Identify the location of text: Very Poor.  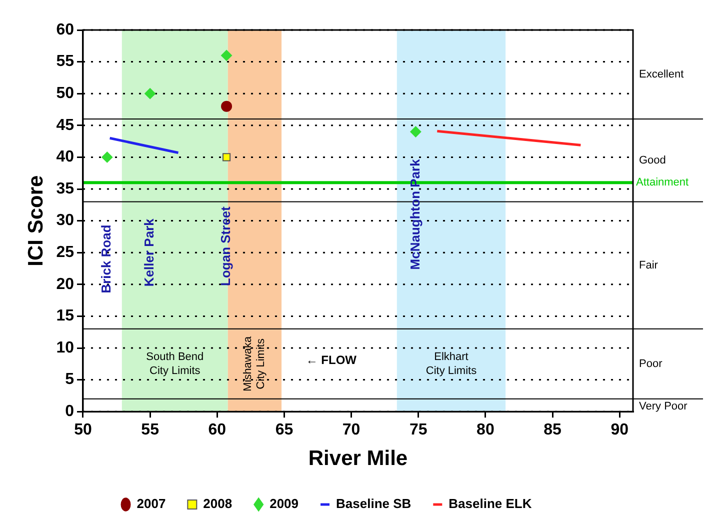
(663, 406).